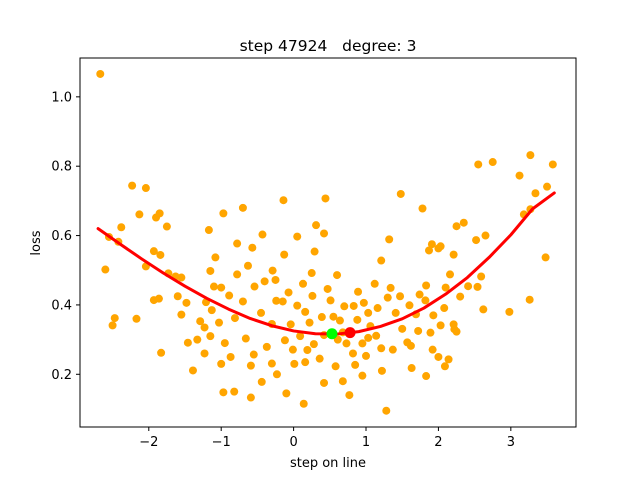 This screenshot has width=640, height=480. What do you see at coordinates (327, 438) in the screenshot?
I see `x-axis-ticks: −2 −1 0 1 2 3` at bounding box center [327, 438].